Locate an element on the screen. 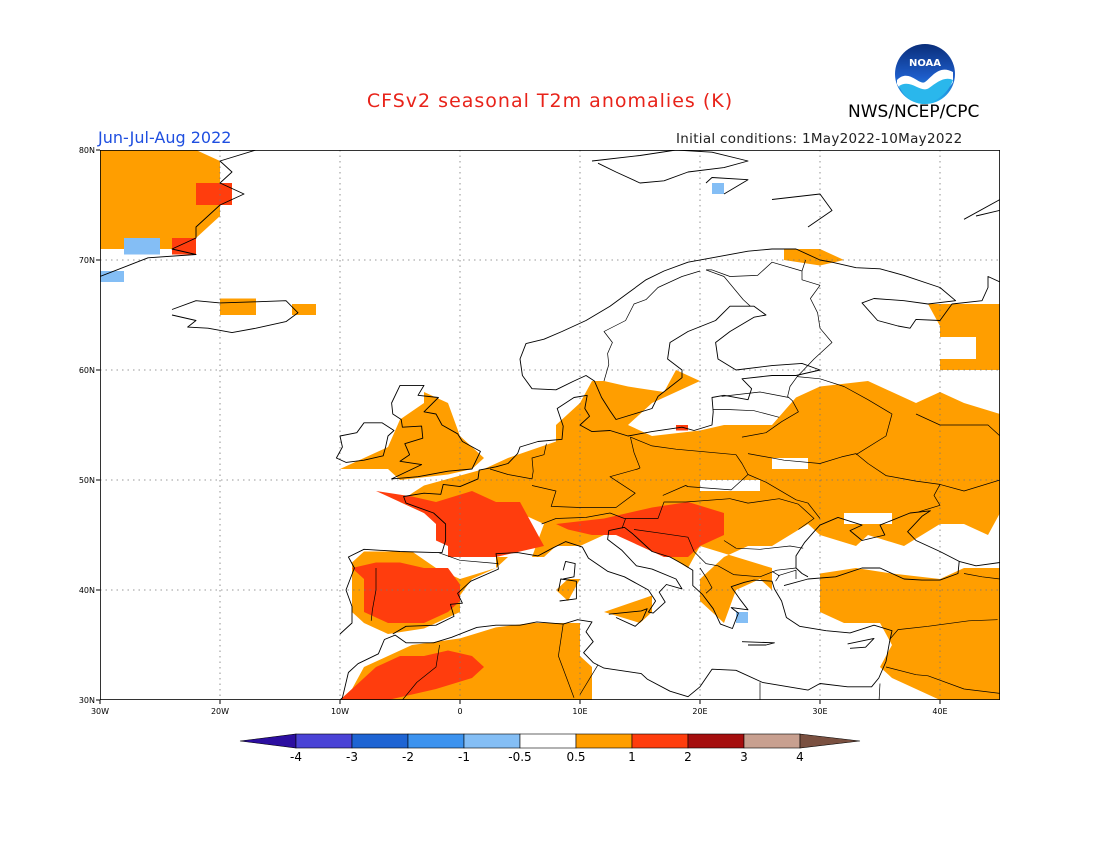  colorbar-arrow-left is located at coordinates (268, 741).